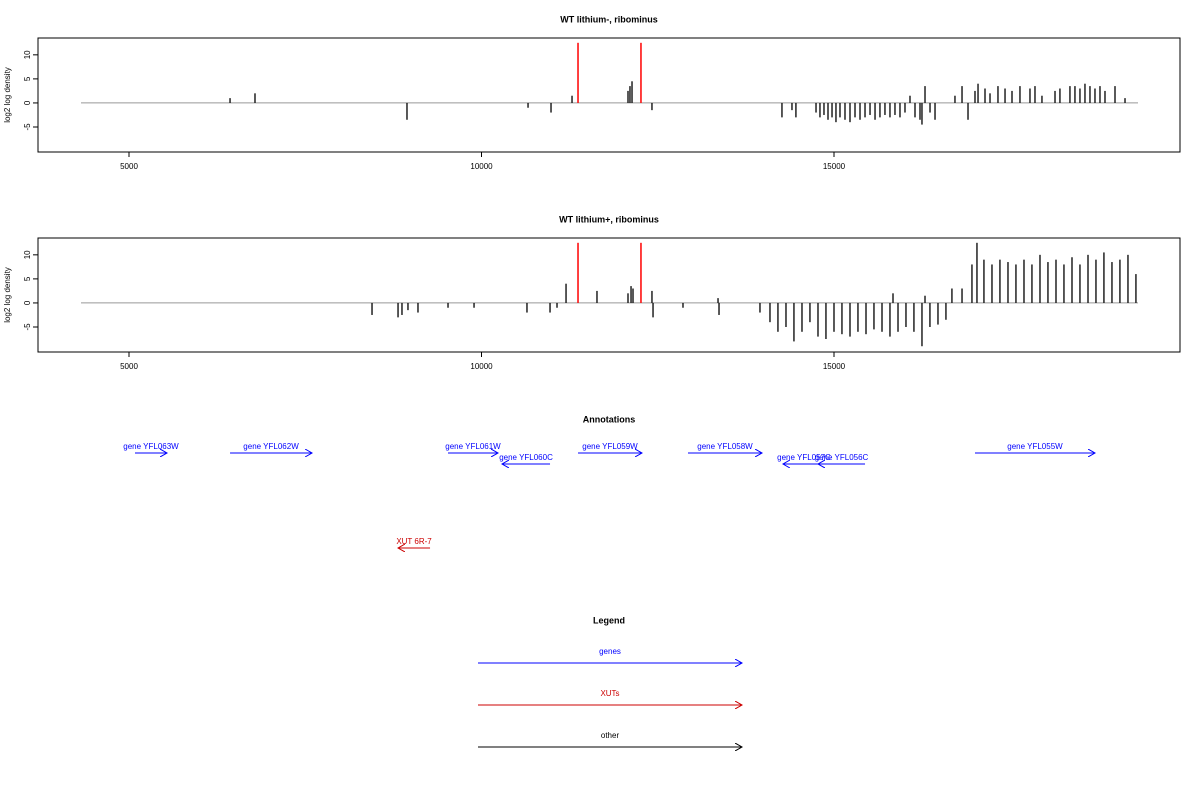  I want to click on feature-label: gene YFL055W, so click(1035, 446).